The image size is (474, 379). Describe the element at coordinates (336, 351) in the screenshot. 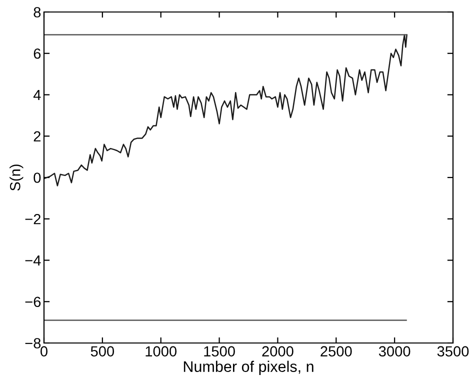

I see `x-tick-label: 2500` at that location.